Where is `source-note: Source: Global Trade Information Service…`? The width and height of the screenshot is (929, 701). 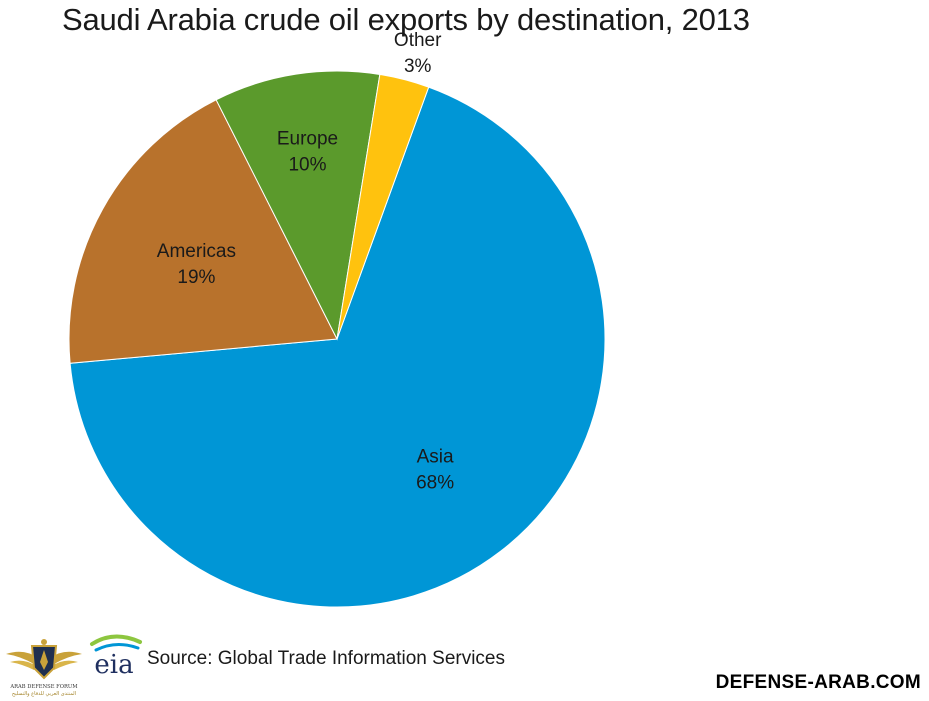
source-note: Source: Global Trade Information Service… is located at coordinates (326, 658).